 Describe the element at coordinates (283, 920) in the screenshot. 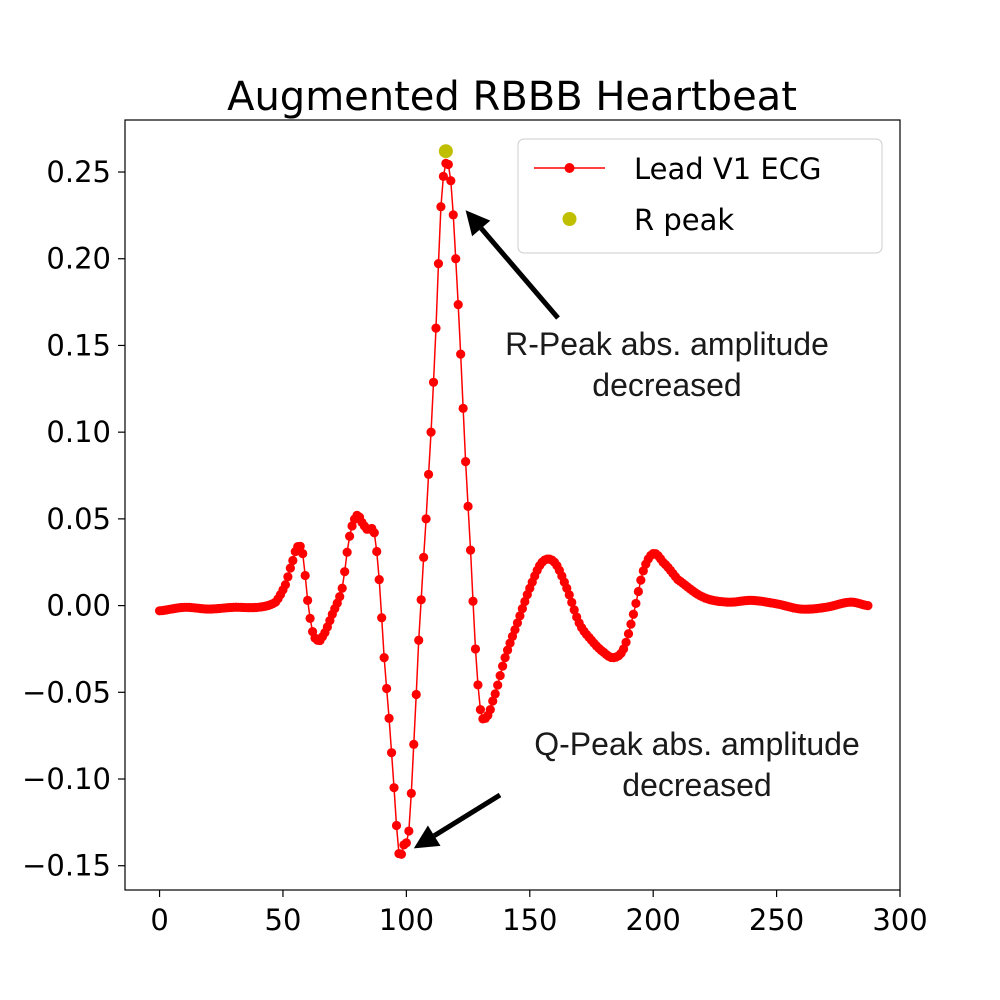

I see `x-tick-label: 50` at that location.